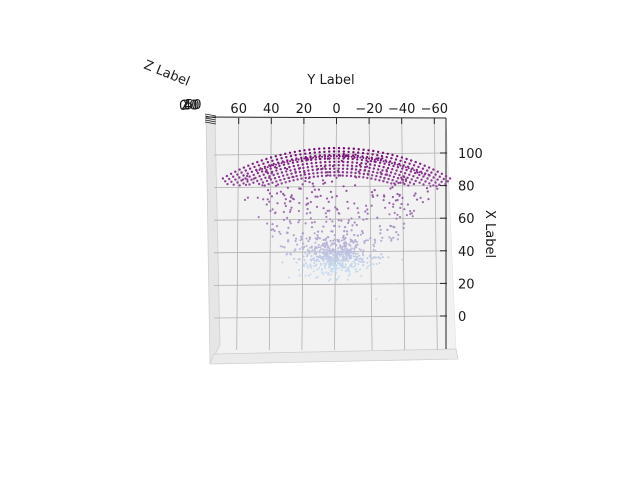 The height and width of the screenshot is (480, 640). I want to click on x-tick-label: 40, so click(466, 252).